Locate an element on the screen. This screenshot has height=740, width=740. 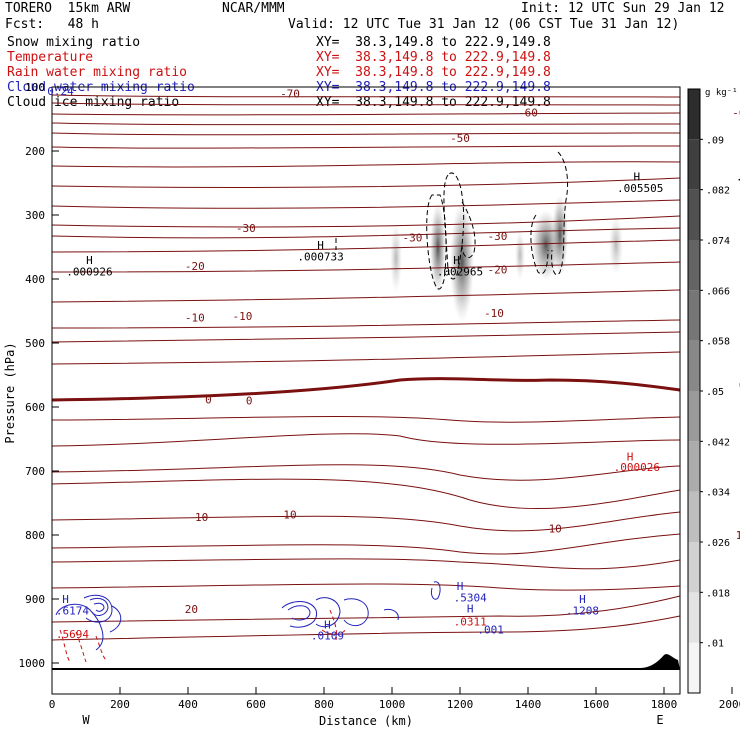
y-tick-label: 700 is located at coordinates (35, 471).